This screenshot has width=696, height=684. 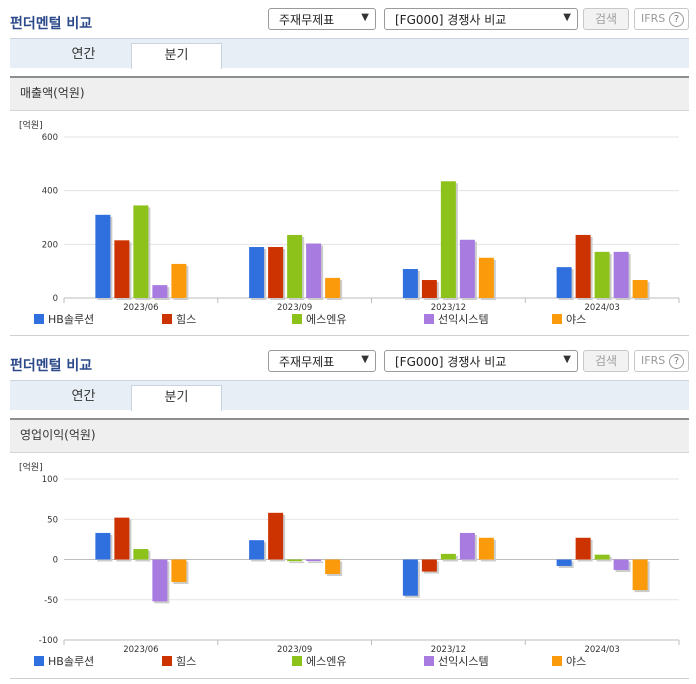 I want to click on y-tick-label: 400, so click(x=50, y=192).